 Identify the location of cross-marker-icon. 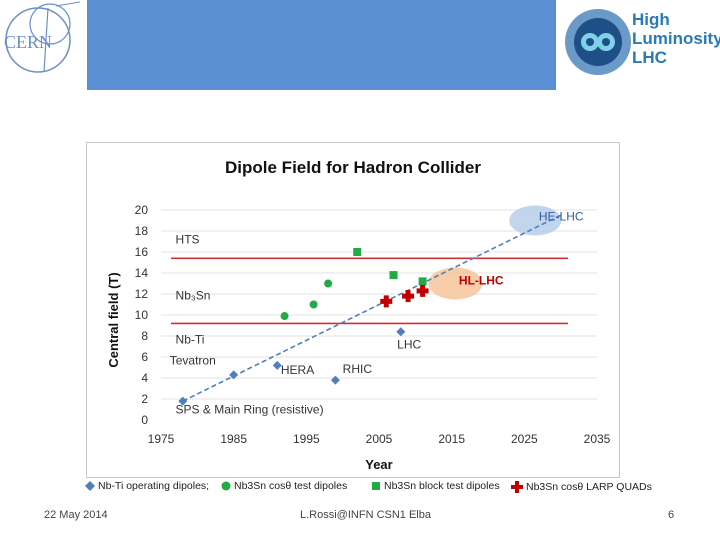
(517, 487).